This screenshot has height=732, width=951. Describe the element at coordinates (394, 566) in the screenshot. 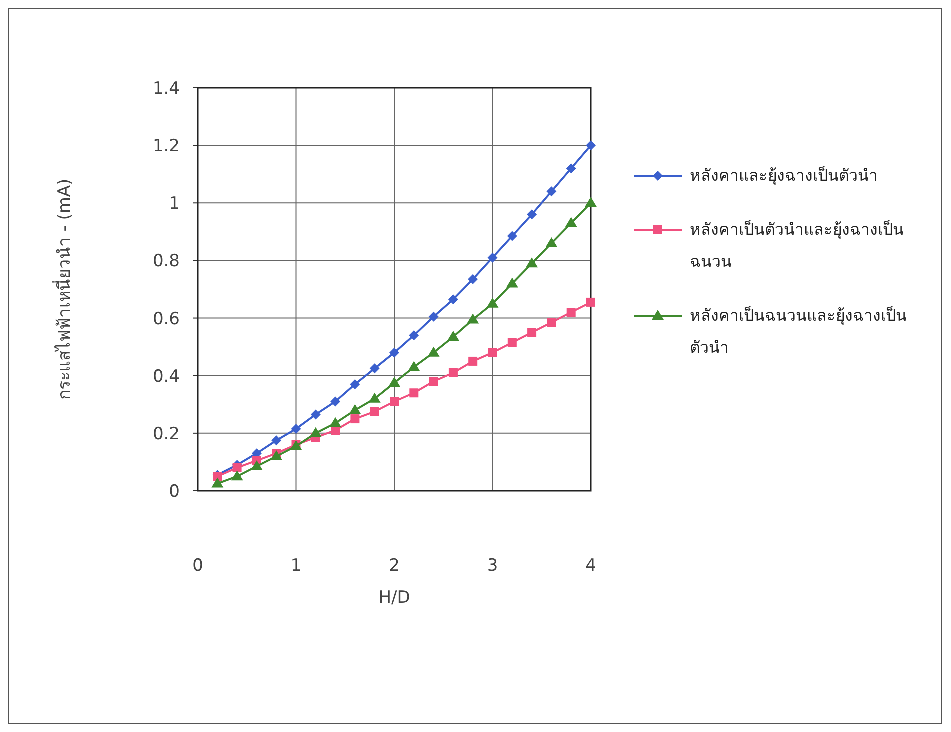

I see `x-tick-label: 2` at that location.